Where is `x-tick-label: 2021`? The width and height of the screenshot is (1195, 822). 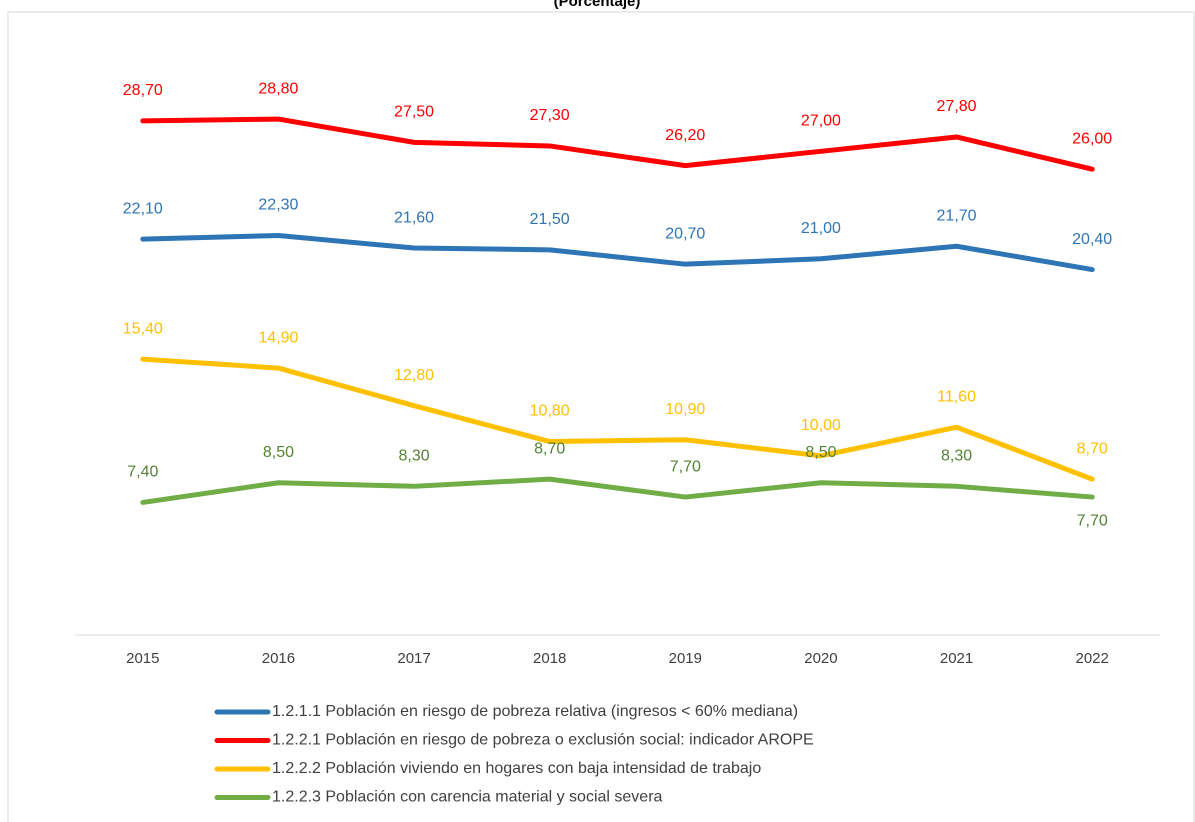
x-tick-label: 2021 is located at coordinates (956, 658).